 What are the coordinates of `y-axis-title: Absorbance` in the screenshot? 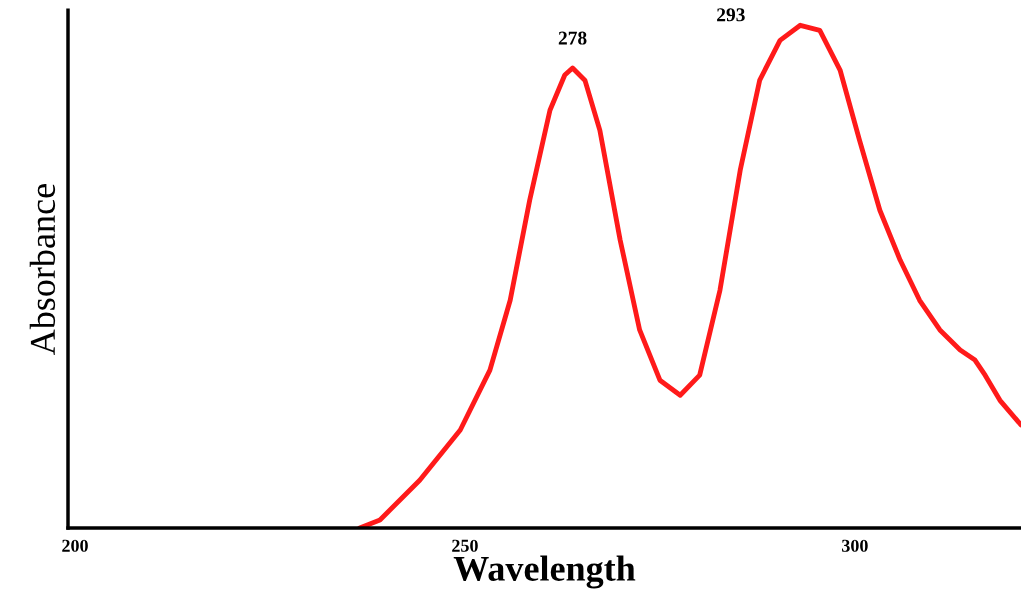 It's located at (42, 269).